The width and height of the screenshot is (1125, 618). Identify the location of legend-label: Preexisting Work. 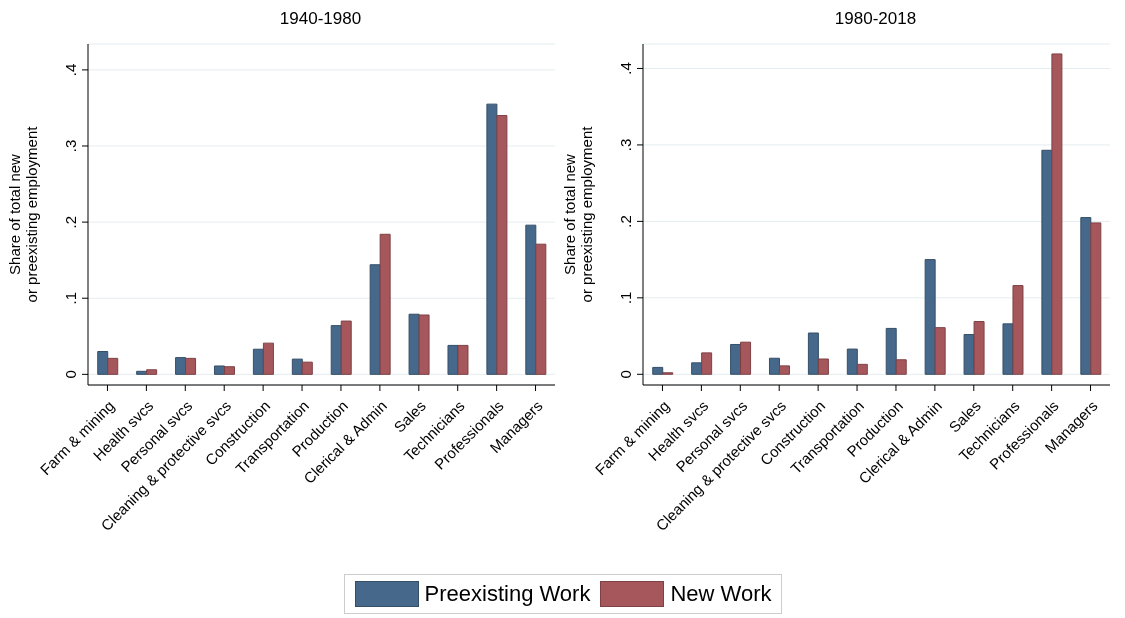
(507, 594).